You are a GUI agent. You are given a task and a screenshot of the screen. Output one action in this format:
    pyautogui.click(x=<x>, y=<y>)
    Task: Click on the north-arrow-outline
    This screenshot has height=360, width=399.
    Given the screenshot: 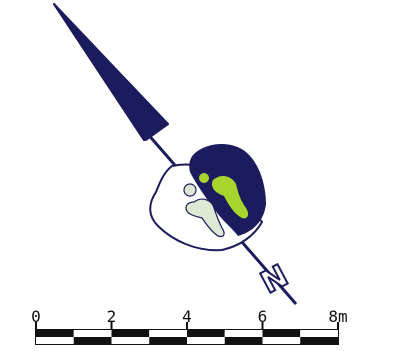 What is the action you would take?
    pyautogui.click(x=111, y=72)
    